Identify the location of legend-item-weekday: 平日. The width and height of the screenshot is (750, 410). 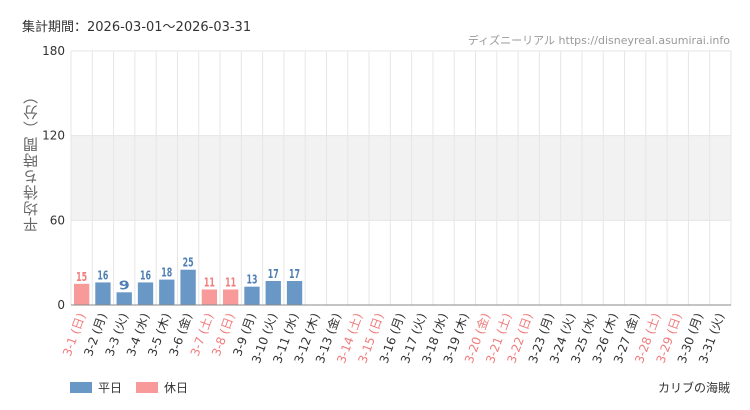
(96, 387).